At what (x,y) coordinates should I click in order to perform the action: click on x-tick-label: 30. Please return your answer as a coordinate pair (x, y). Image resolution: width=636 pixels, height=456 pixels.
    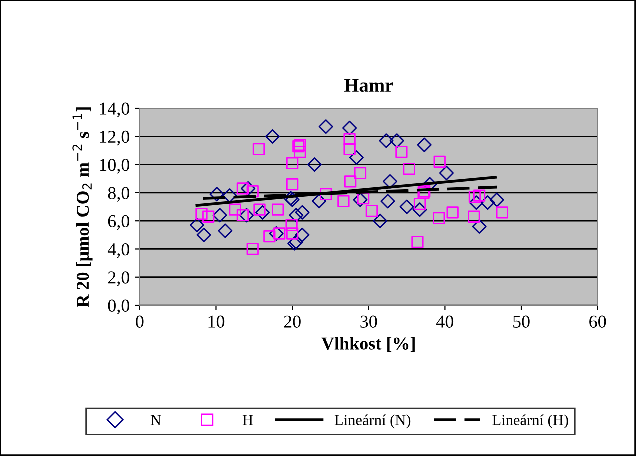
    Looking at the image, I should click on (369, 322).